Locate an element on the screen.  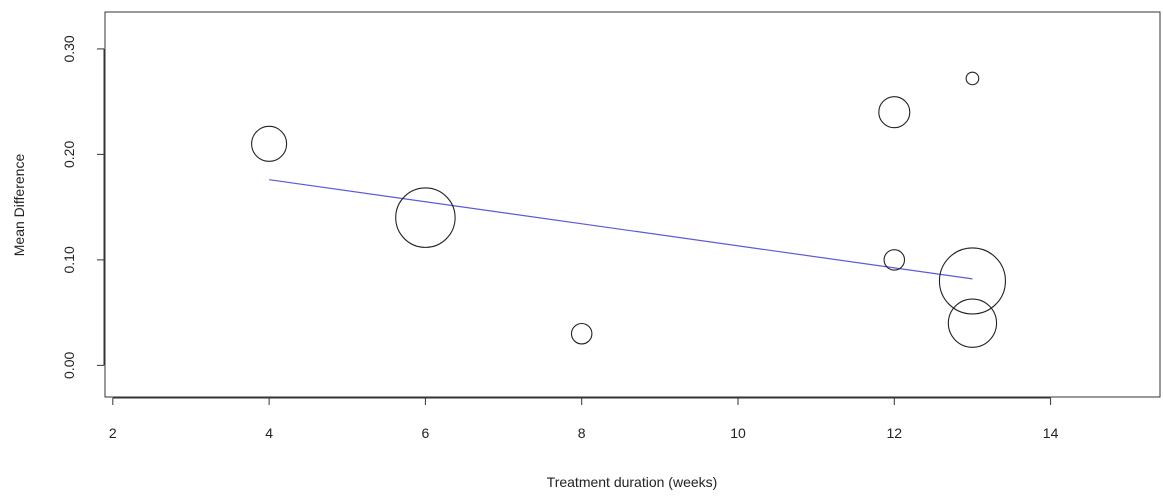
y-axis: 0.00 0.10 0.20 0.30 is located at coordinates (83, 207).